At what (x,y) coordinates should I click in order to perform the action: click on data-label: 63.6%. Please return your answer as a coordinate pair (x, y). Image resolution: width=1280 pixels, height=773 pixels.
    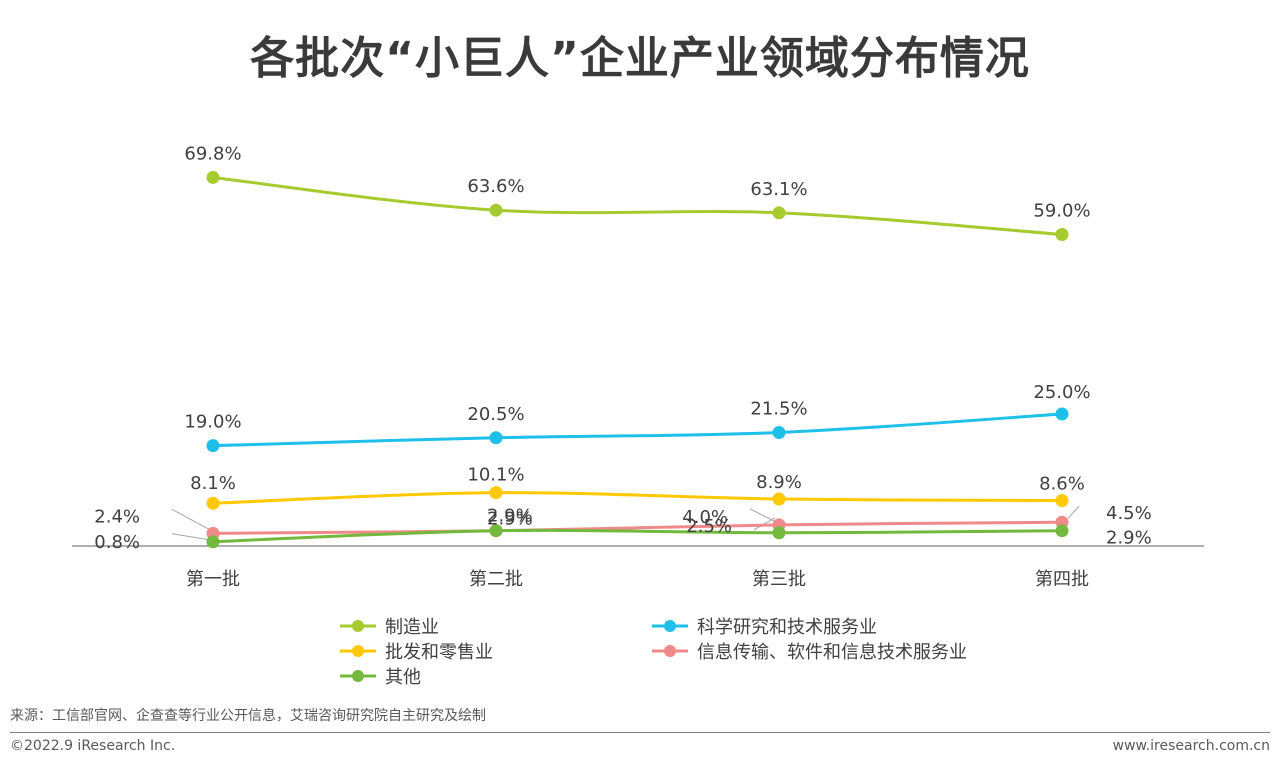
    Looking at the image, I should click on (495, 186).